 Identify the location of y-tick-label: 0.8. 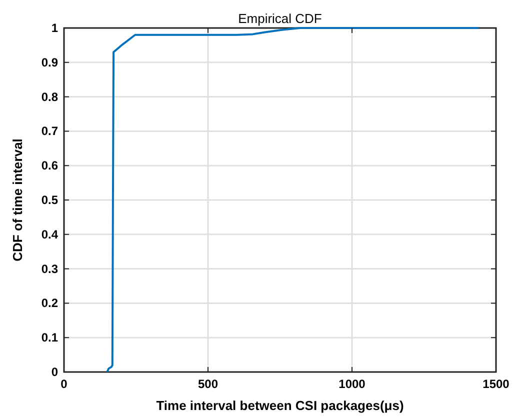
(49, 97).